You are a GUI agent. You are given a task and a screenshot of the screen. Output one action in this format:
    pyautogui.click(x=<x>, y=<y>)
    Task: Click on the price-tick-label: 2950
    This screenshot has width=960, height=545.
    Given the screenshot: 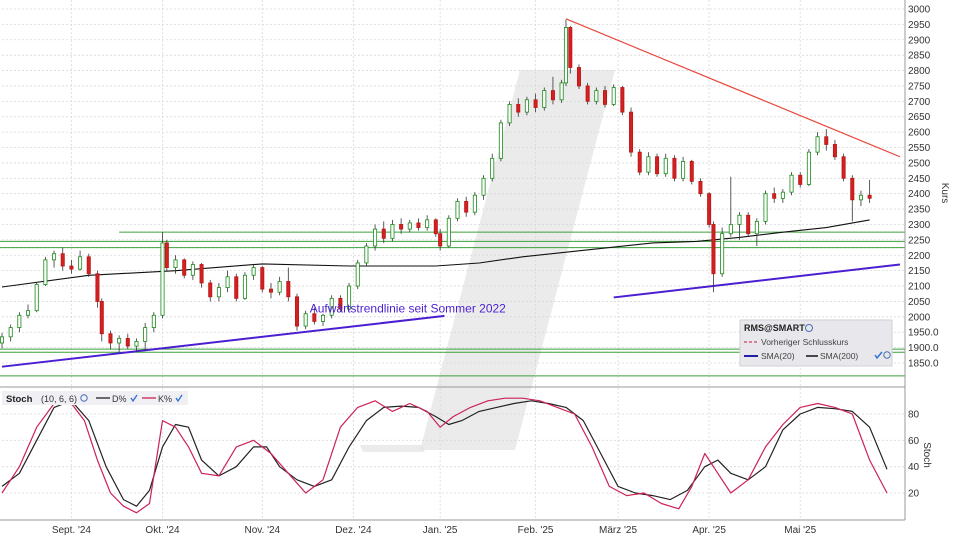 What is the action you would take?
    pyautogui.click(x=919, y=25)
    